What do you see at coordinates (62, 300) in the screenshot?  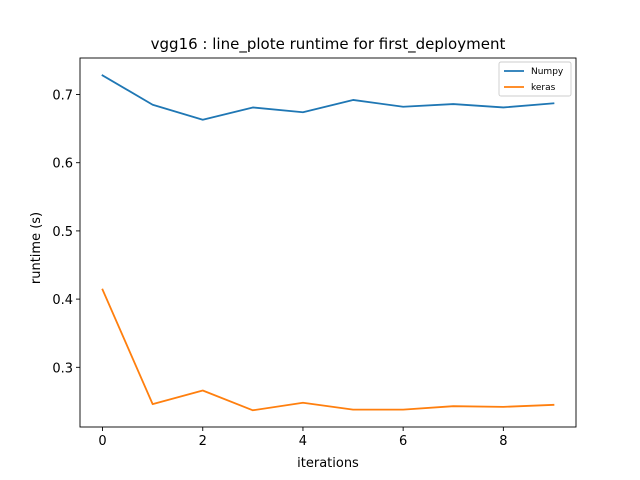 I see `y-tick-label: 0.4` at bounding box center [62, 300].